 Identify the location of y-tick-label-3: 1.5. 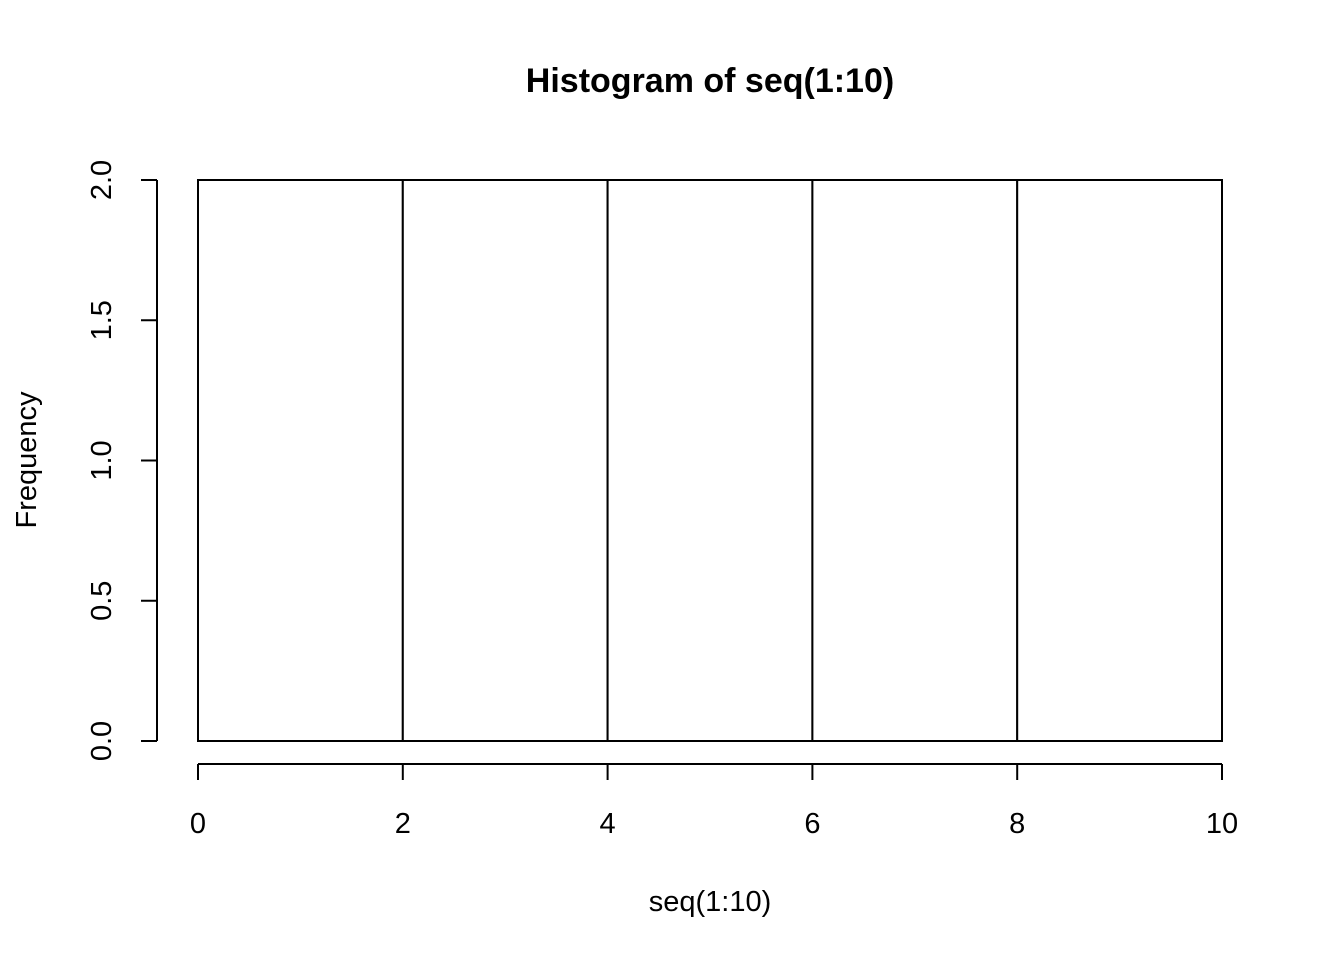
(102, 320).